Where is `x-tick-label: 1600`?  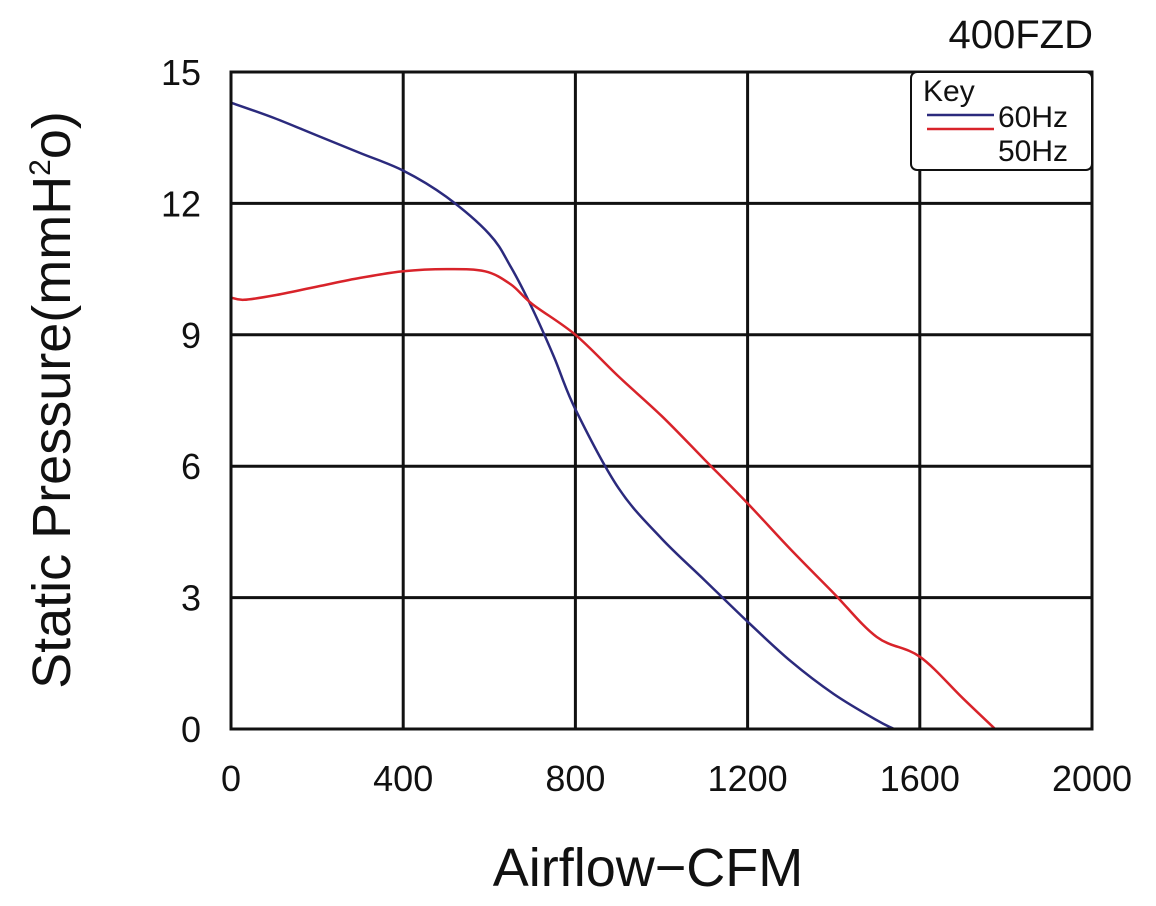
x-tick-label: 1600 is located at coordinates (920, 778).